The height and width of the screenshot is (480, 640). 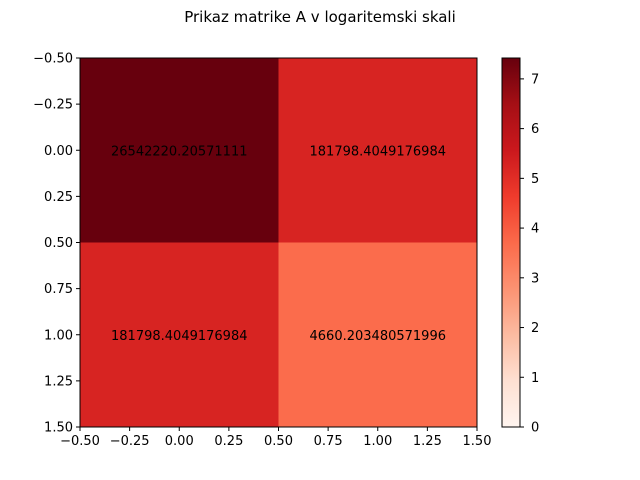 I want to click on y-axis-ticks: −0.50 −0.25 0.00 0.25 0.50 0.75 1.00 1.25 1.50, so click(x=56, y=244).